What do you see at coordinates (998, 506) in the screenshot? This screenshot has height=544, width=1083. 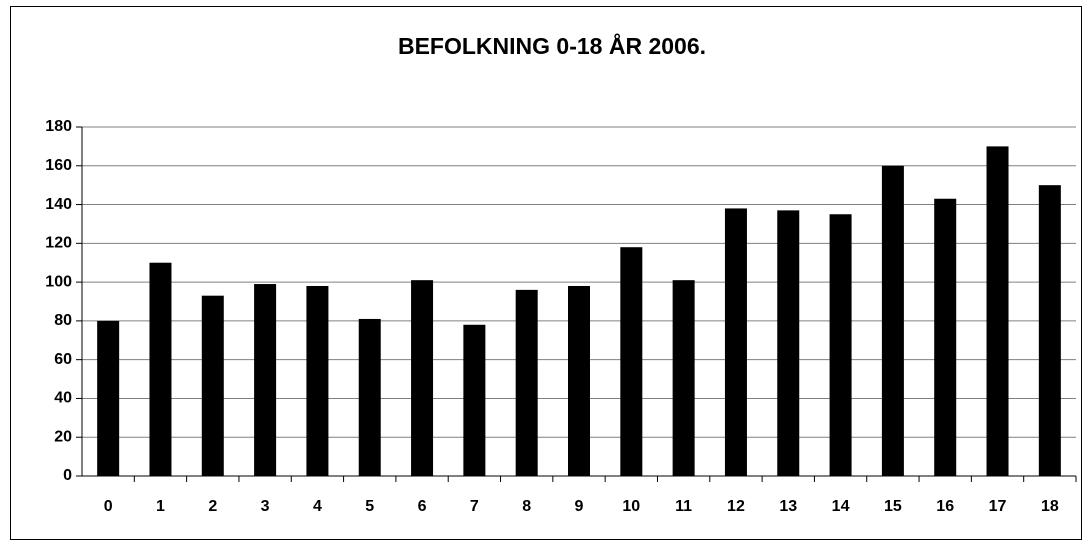 I see `x-tick-label: 17` at bounding box center [998, 506].